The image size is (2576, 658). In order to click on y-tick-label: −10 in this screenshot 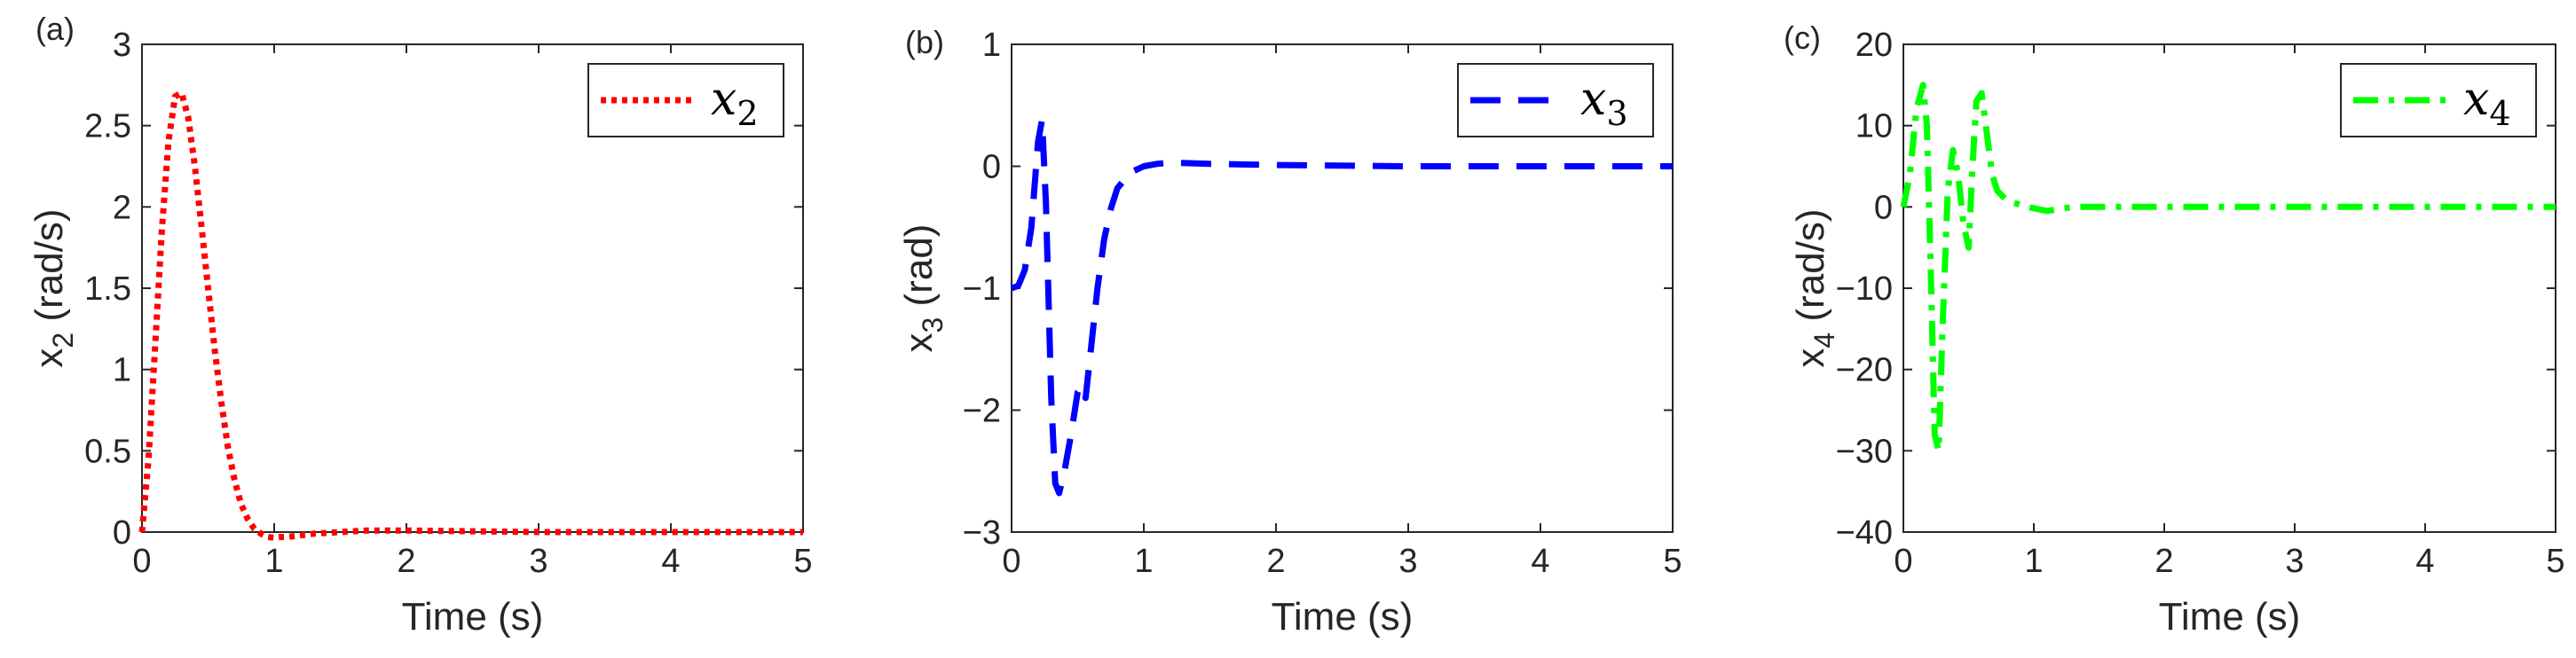, I will do `click(1865, 289)`.